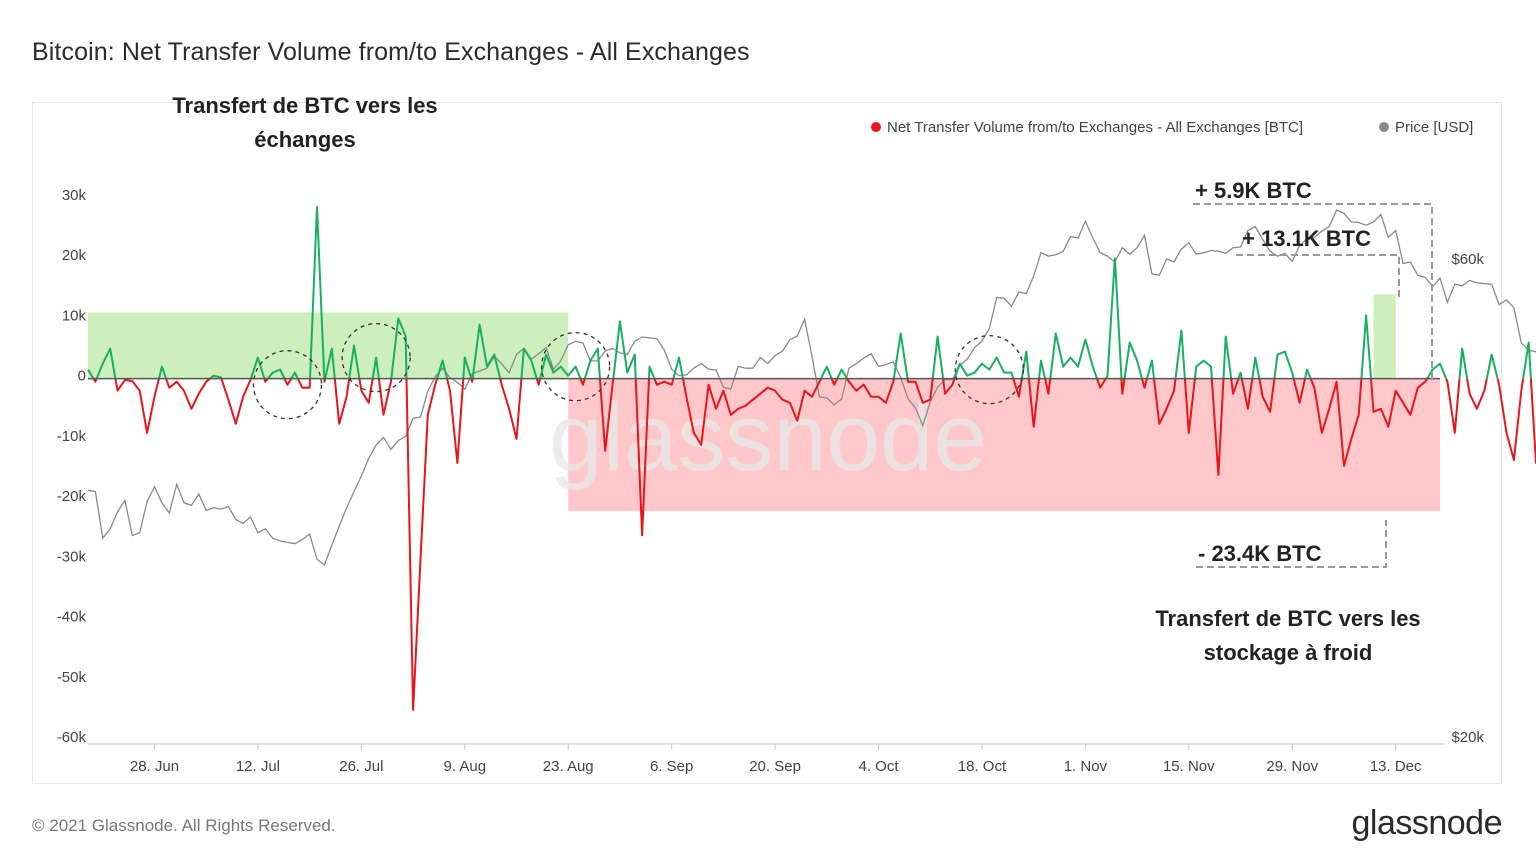 This screenshot has width=1536, height=864. I want to click on x-tick-label: 20. Sep, so click(775, 766).